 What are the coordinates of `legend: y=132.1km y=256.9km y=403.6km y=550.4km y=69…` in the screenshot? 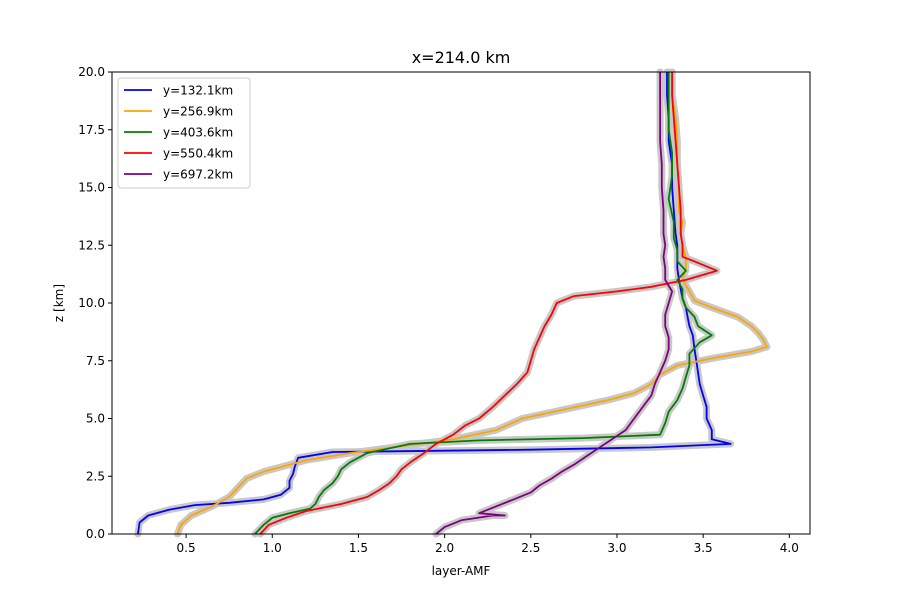 It's located at (184, 133).